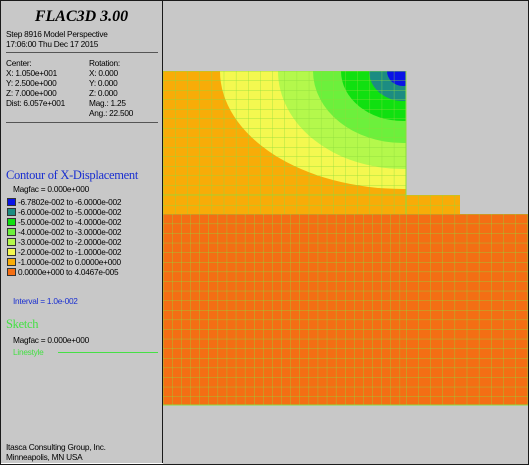 Image resolution: width=529 pixels, height=465 pixels. I want to click on legend-label: -2.0000e-002 to -1.0000e-002, so click(70, 252).